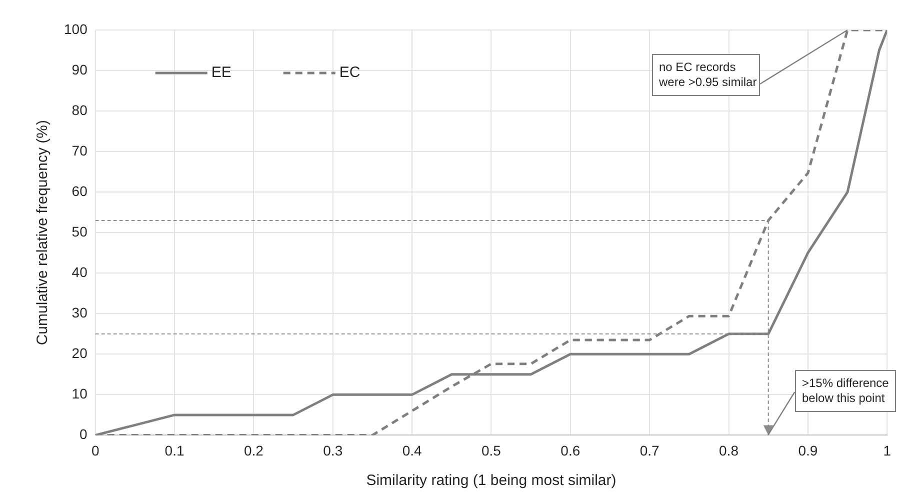 This screenshot has width=899, height=502. Describe the element at coordinates (80, 150) in the screenshot. I see `y-tick-label: 70` at that location.